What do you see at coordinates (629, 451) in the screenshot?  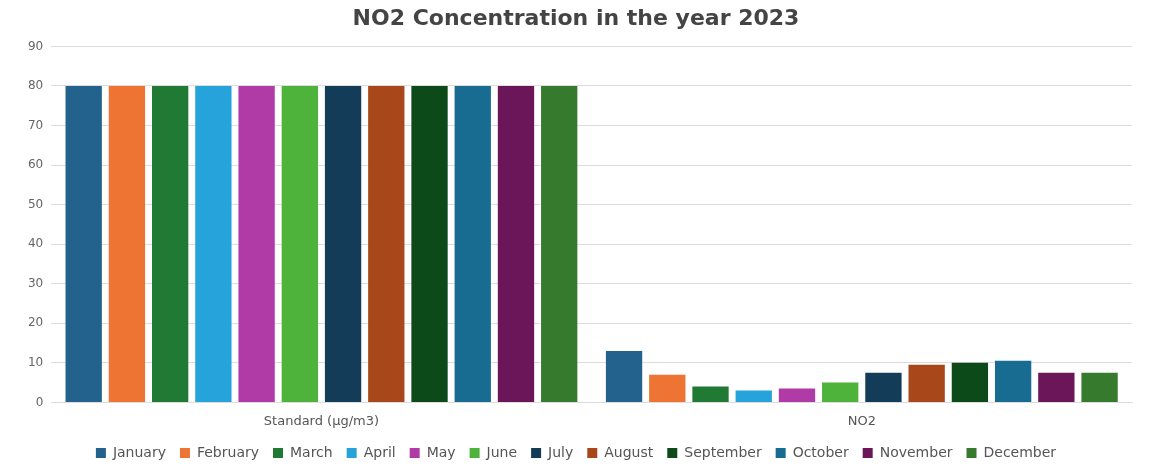 I see `legend-label: August` at bounding box center [629, 451].